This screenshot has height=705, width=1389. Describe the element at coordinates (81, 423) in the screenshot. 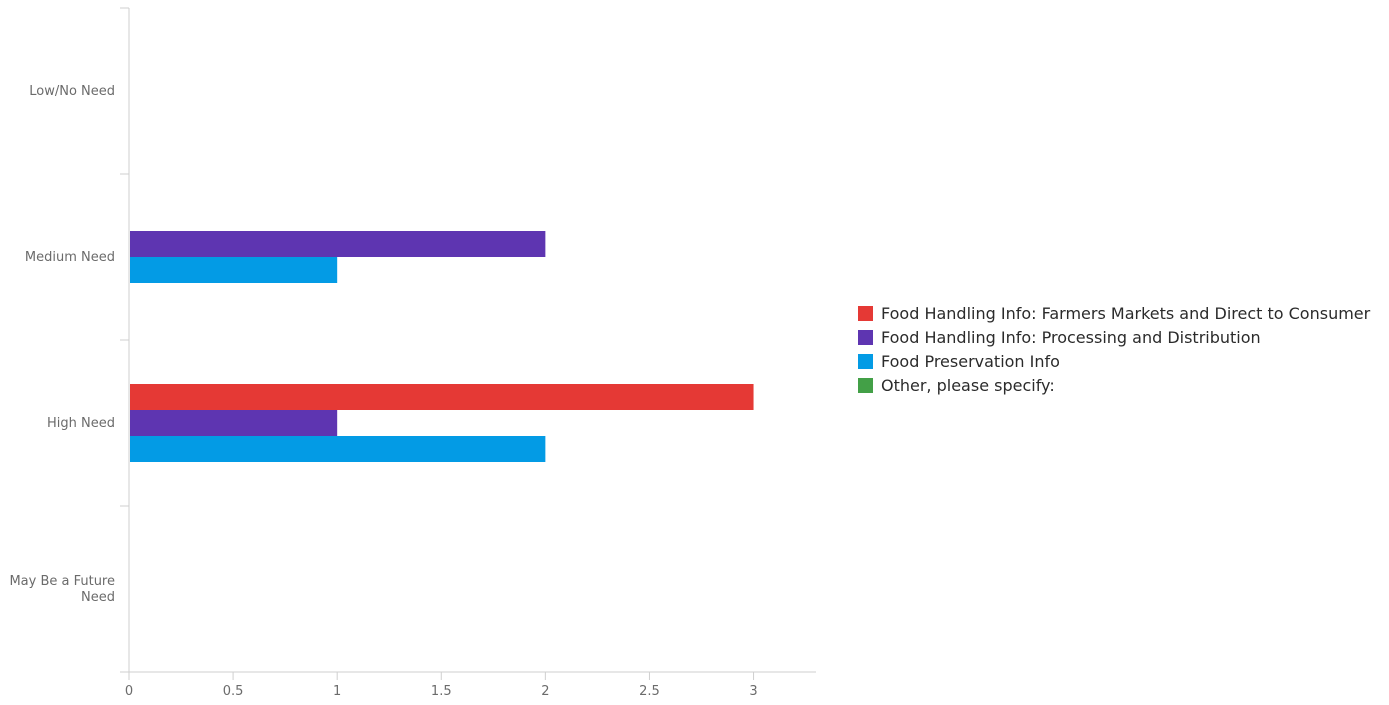

I see `category-label: High Need` at that location.